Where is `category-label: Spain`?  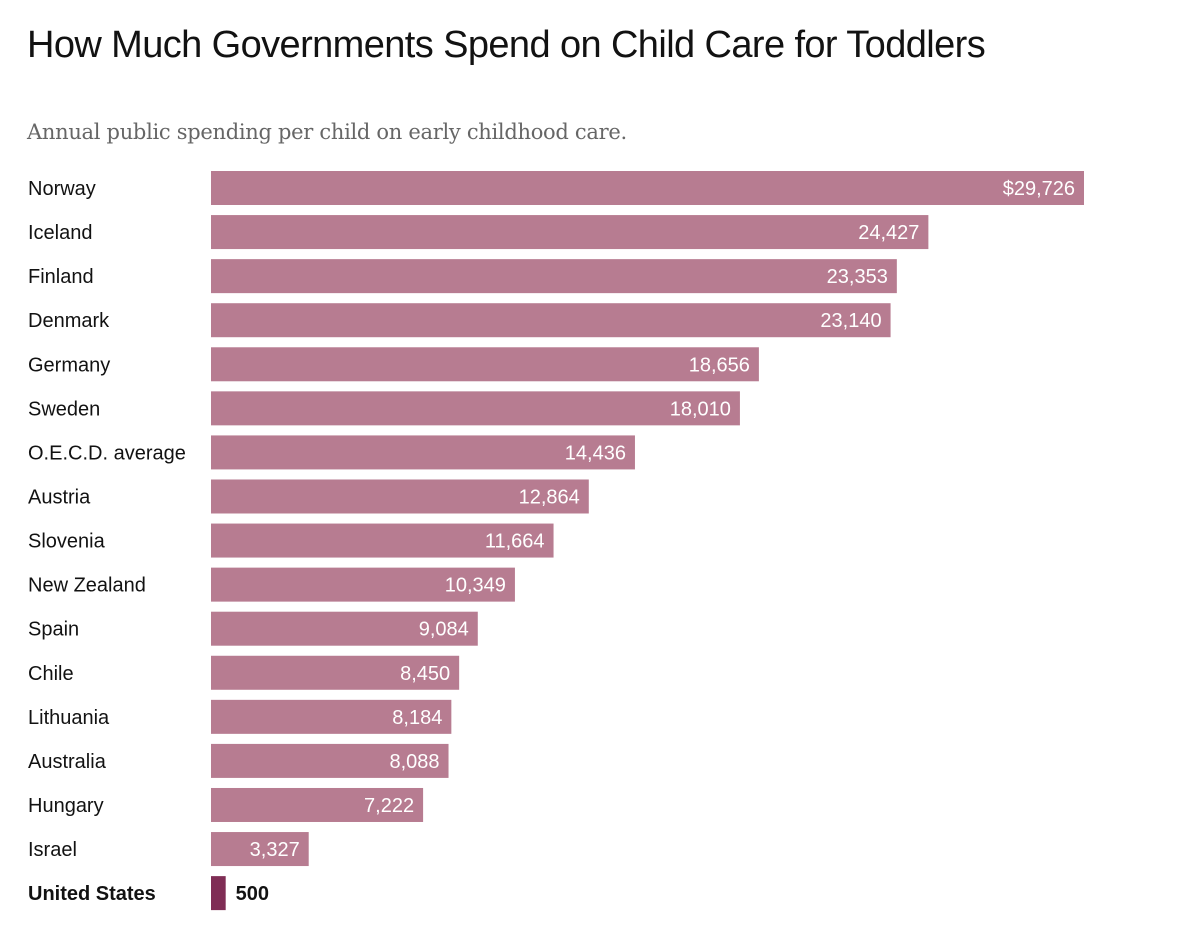
category-label: Spain is located at coordinates (53, 630).